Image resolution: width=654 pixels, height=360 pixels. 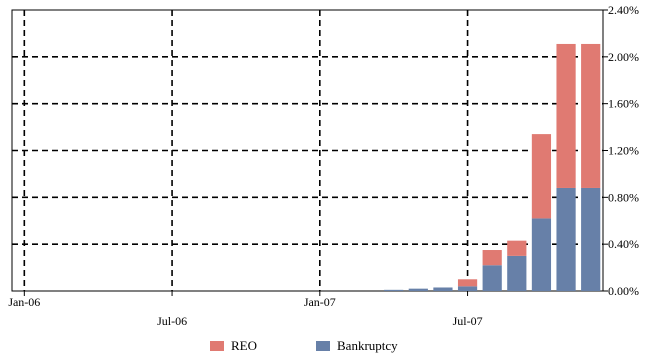 What do you see at coordinates (323, 346) in the screenshot?
I see `legend-swatch-bankruptcy` at bounding box center [323, 346].